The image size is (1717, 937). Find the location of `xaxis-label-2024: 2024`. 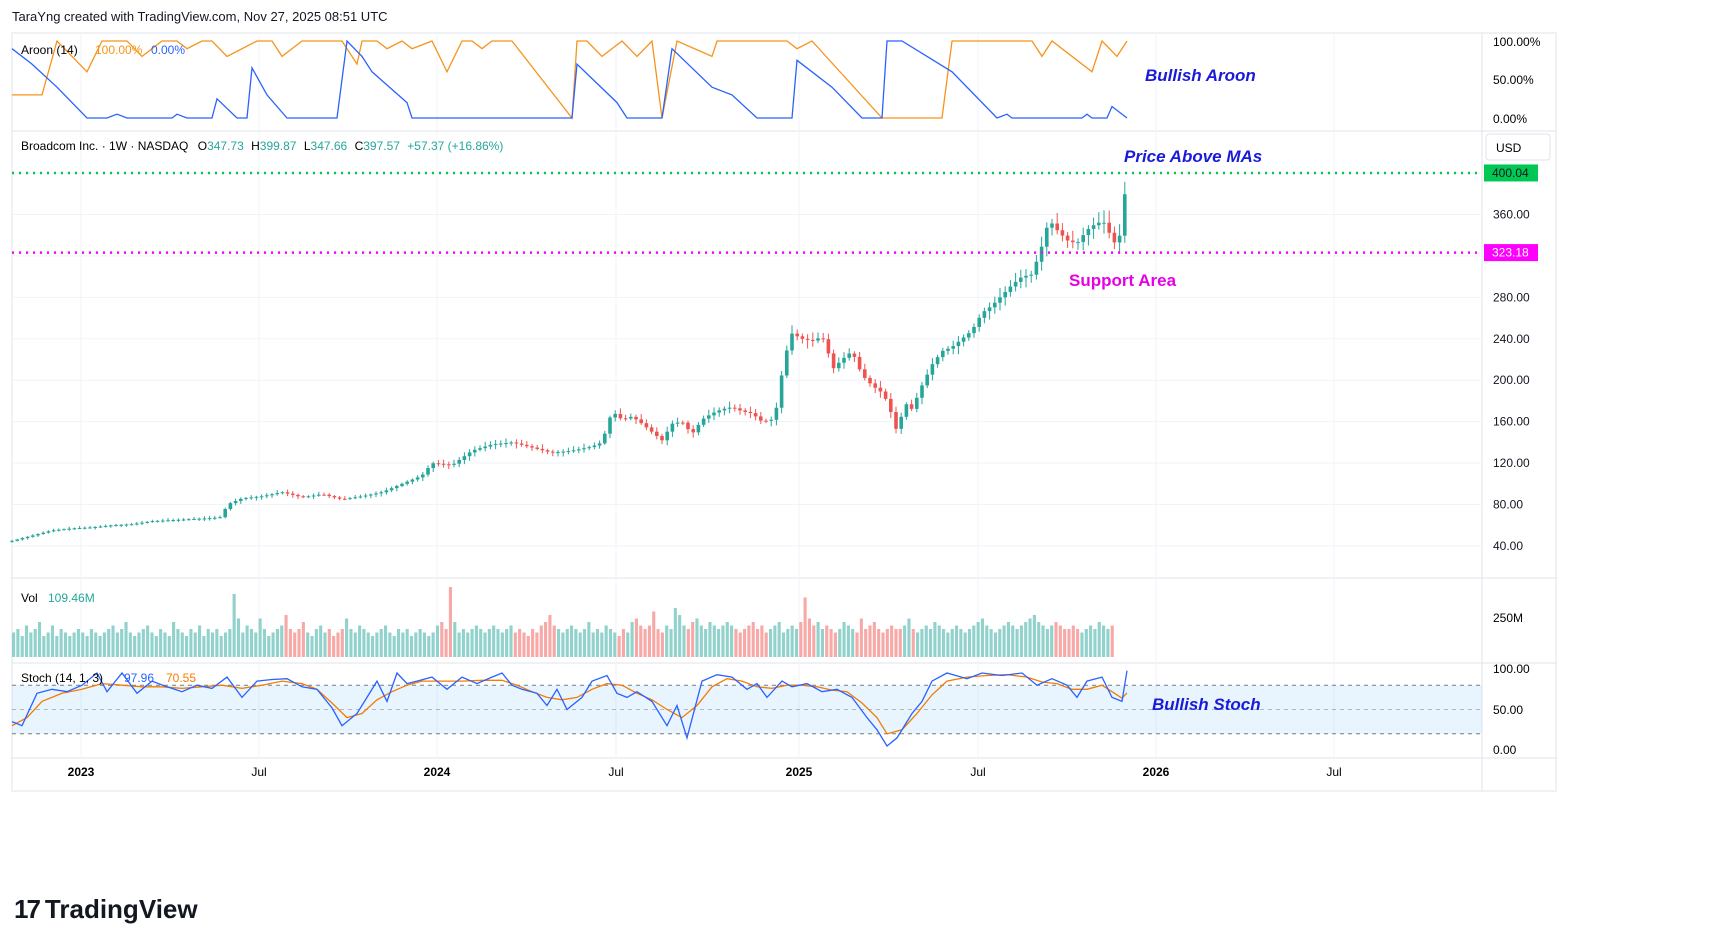

xaxis-label-2024: 2024 is located at coordinates (437, 772).